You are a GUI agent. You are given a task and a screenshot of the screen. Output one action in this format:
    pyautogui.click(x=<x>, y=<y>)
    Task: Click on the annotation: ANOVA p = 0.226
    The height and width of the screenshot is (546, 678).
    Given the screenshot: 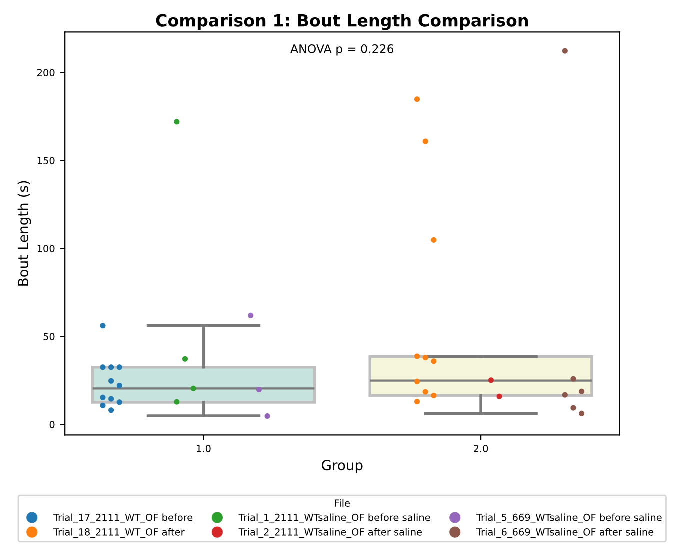 What is the action you would take?
    pyautogui.click(x=342, y=50)
    